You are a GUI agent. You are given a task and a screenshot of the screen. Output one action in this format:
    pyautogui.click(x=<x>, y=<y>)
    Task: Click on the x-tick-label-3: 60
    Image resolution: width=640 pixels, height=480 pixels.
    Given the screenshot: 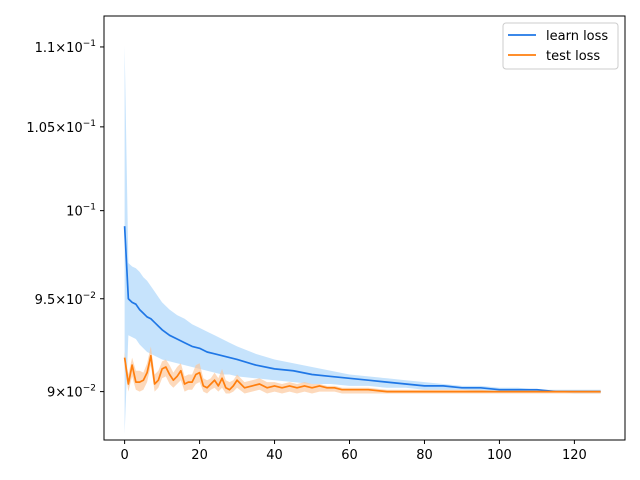 What is the action you would take?
    pyautogui.click(x=349, y=455)
    